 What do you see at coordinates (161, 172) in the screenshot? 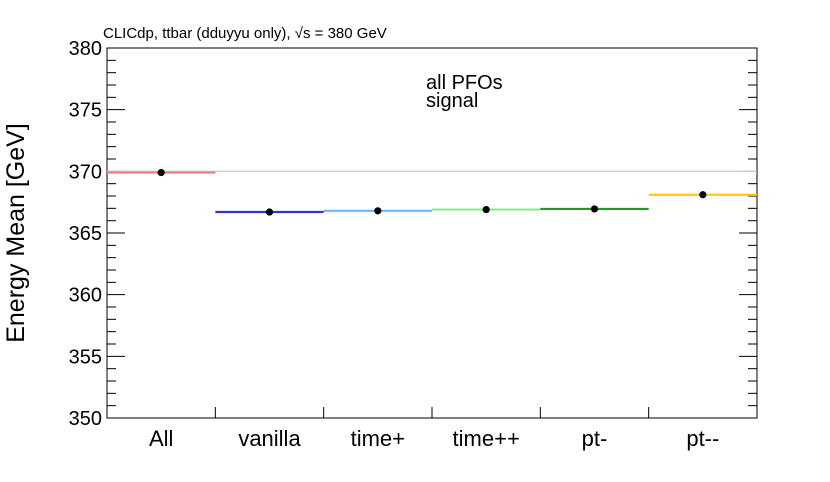
I see `mean-point-All` at bounding box center [161, 172].